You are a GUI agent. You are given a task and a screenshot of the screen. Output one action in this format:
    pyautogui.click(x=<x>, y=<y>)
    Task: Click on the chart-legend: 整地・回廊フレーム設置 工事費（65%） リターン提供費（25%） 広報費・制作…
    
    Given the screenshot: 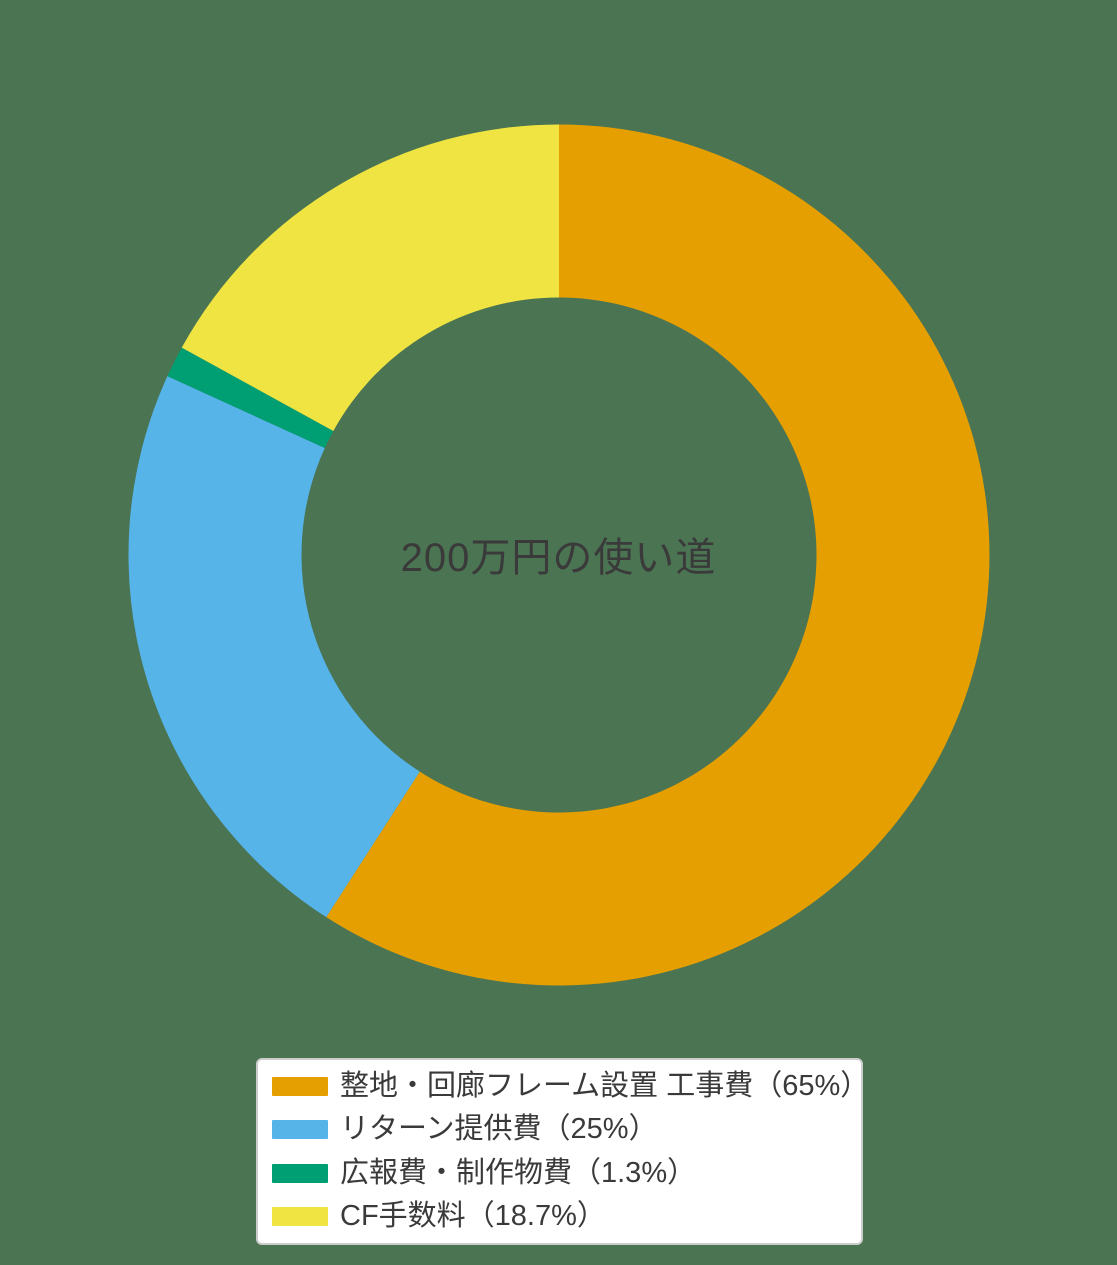 What is the action you would take?
    pyautogui.click(x=562, y=1151)
    